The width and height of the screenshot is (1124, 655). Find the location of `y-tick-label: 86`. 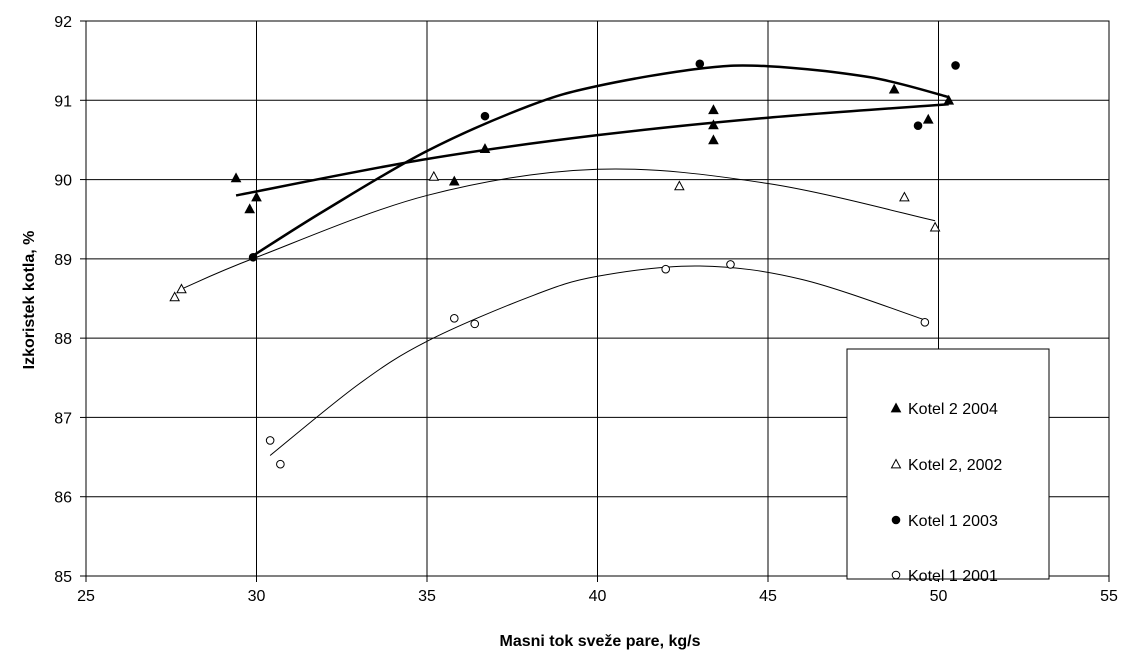

y-tick-label: 86 is located at coordinates (63, 498).